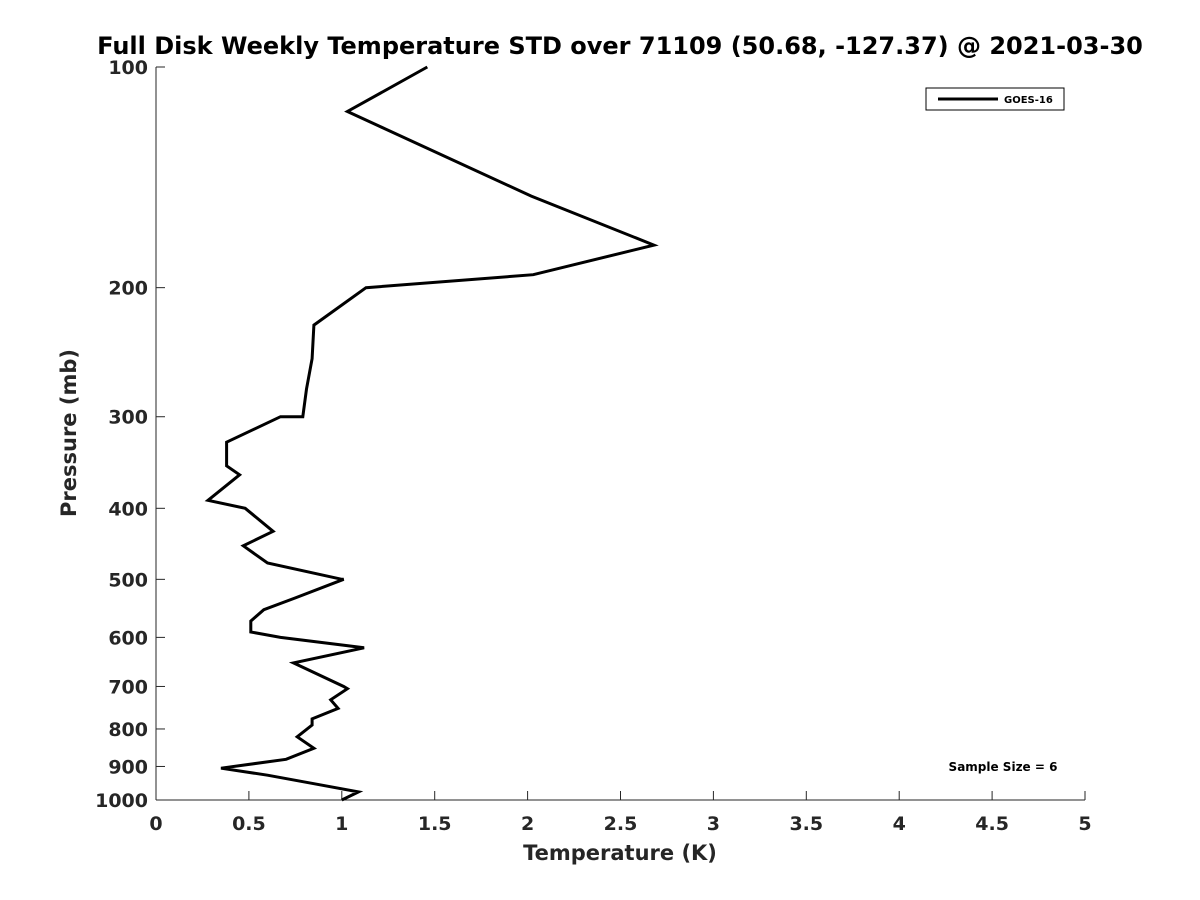  I want to click on y-tick-label: 400, so click(128, 509).